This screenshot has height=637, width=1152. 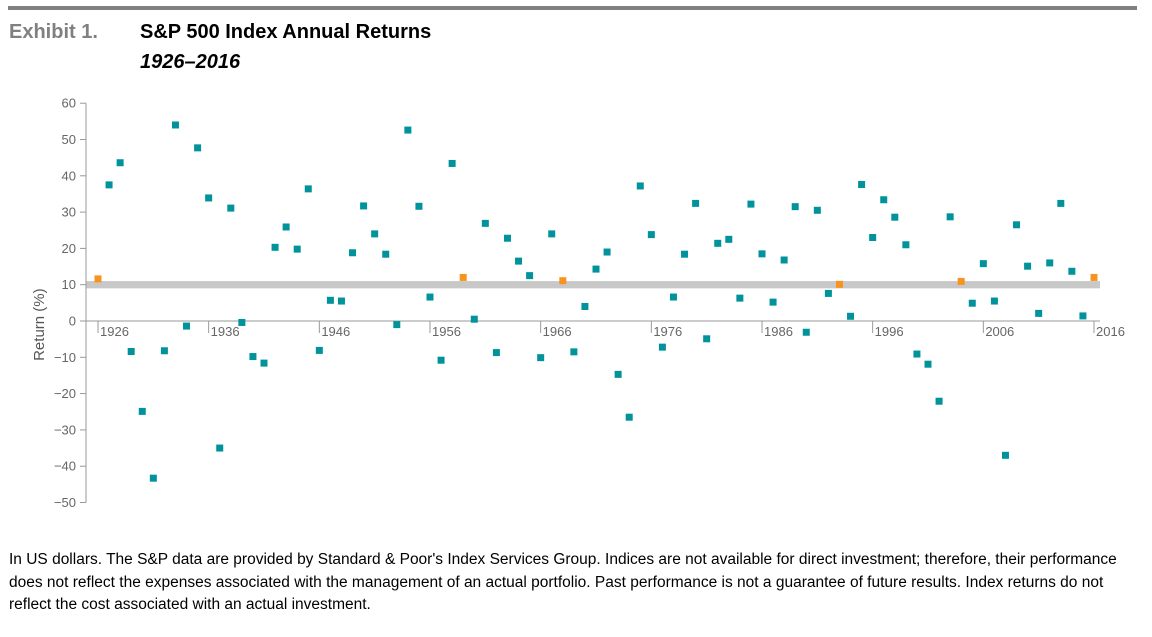 I want to click on y-tick-label: −20, so click(x=65, y=393).